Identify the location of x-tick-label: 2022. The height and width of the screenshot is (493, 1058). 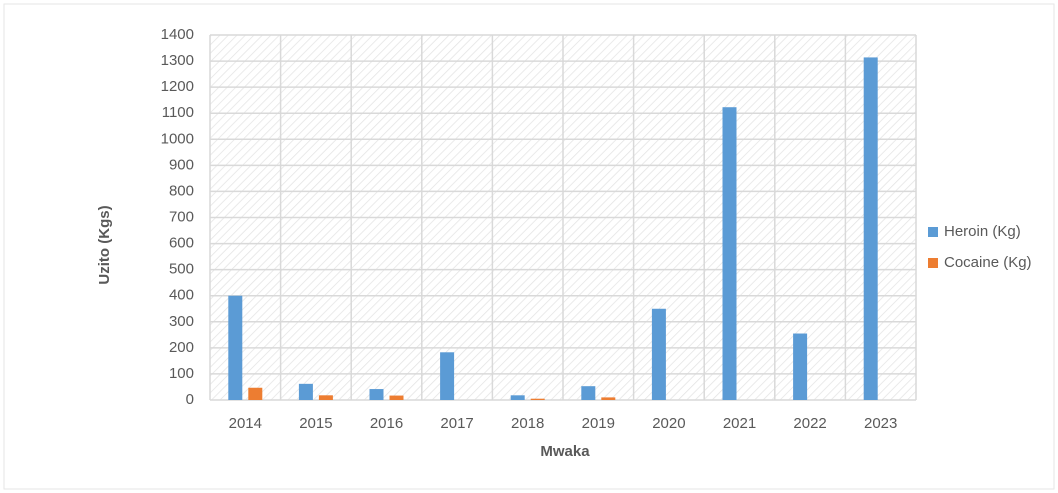
(809, 423).